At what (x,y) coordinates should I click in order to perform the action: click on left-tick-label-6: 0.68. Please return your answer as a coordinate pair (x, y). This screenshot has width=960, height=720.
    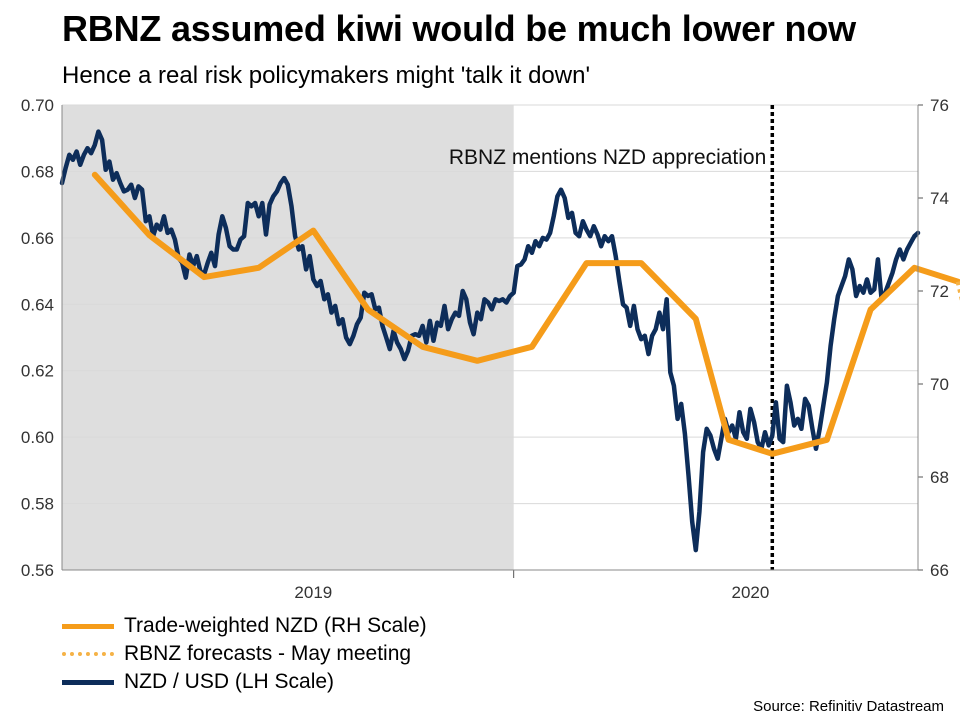
    Looking at the image, I should click on (37, 171).